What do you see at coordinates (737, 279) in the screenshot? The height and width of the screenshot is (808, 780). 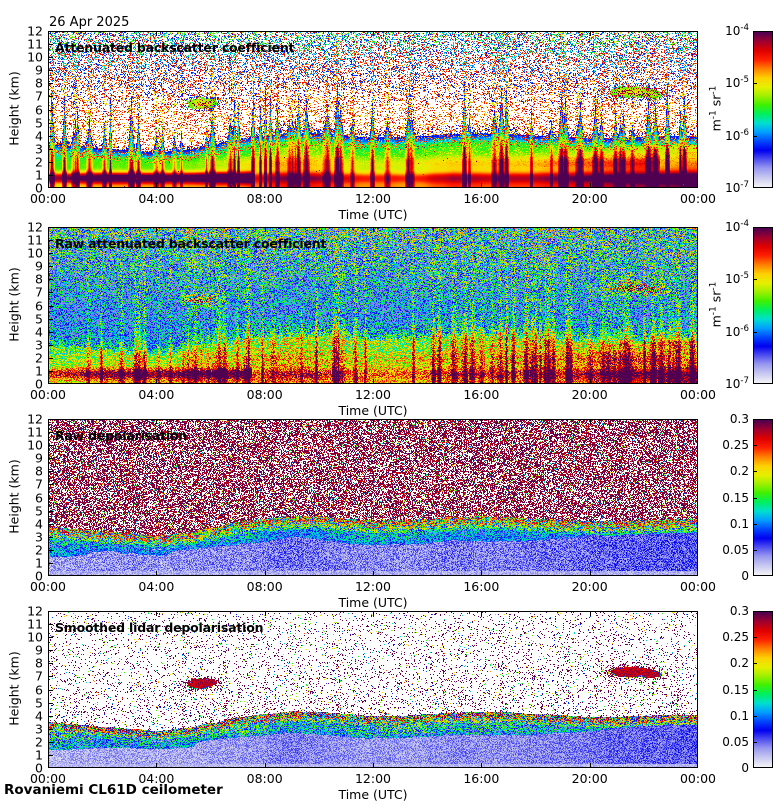 I see `colorbar-tick-label: 10-5` at bounding box center [737, 279].